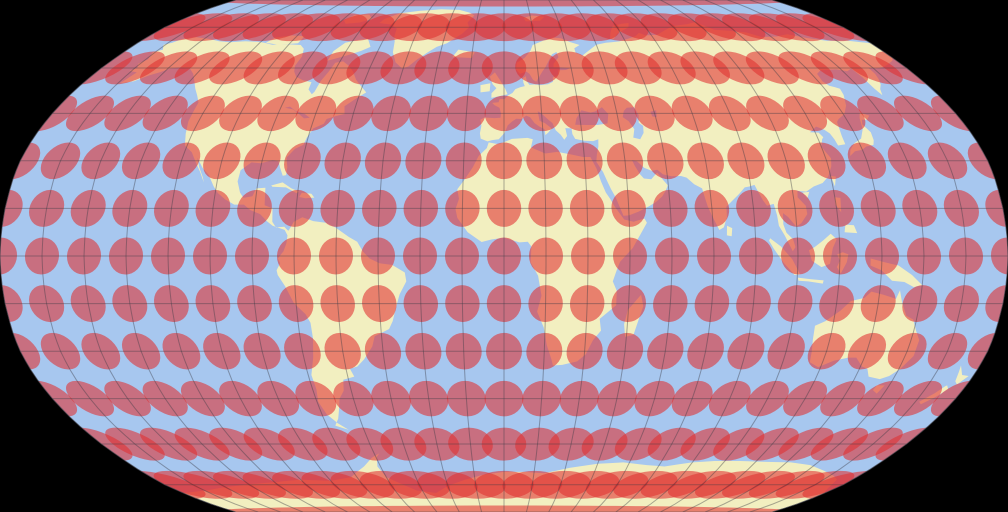 The image size is (1008, 512). I want to click on landmass-hainan, so click(806, 195).